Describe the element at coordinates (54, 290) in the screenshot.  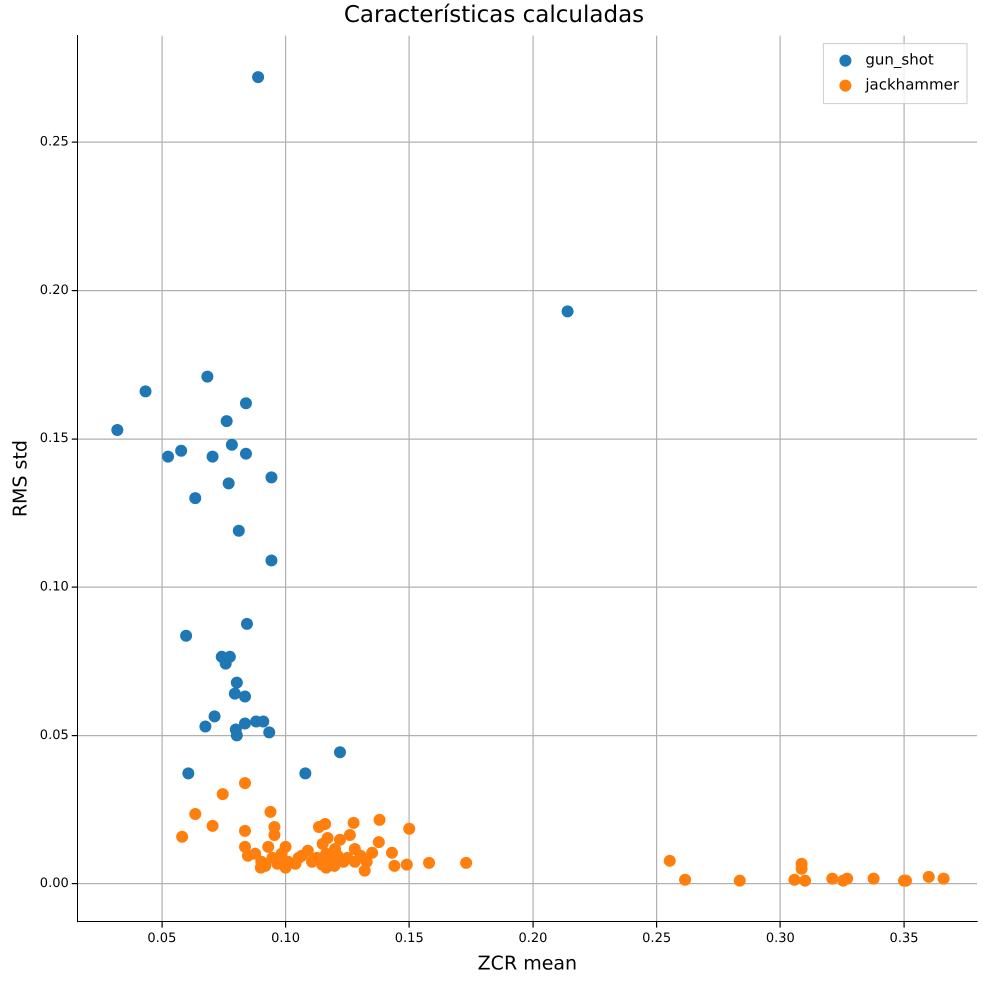
I see `y-tick-label: 0.20` at that location.